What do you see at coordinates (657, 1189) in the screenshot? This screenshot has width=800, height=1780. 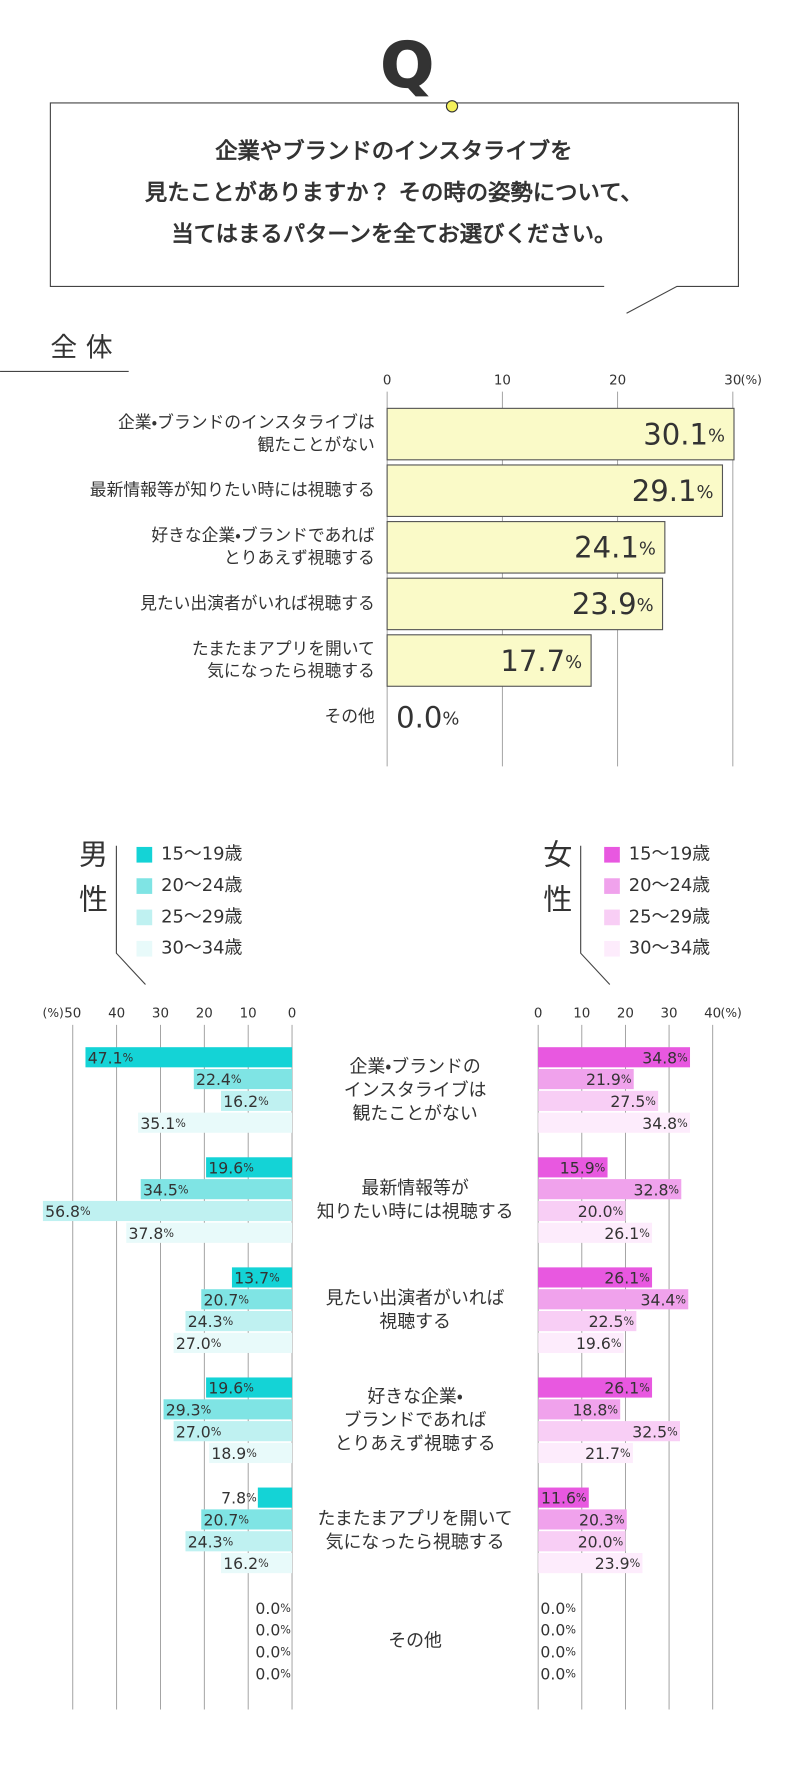 I see `value-label: 32.8%` at bounding box center [657, 1189].